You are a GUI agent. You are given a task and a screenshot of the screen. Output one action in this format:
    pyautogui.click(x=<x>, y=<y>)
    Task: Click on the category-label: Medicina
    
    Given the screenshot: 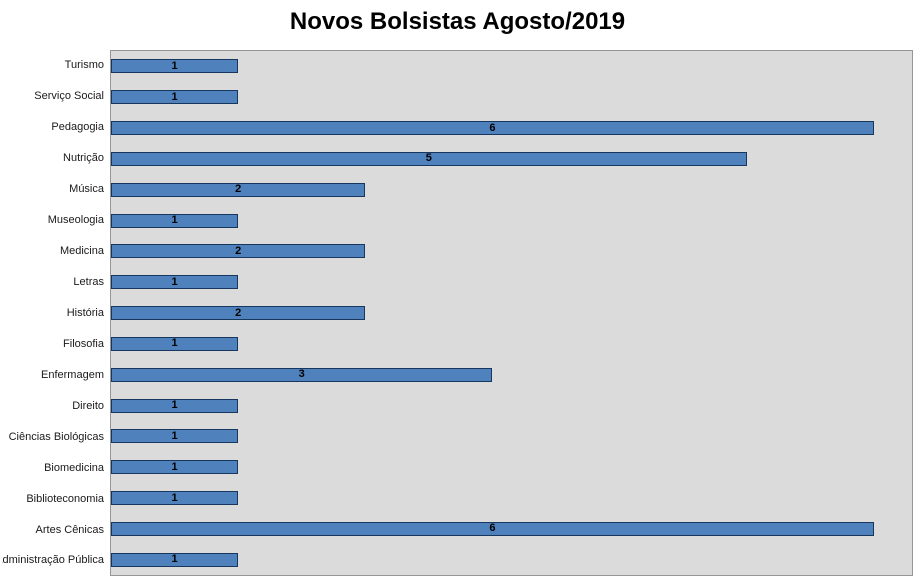 What is the action you would take?
    pyautogui.click(x=81, y=251)
    